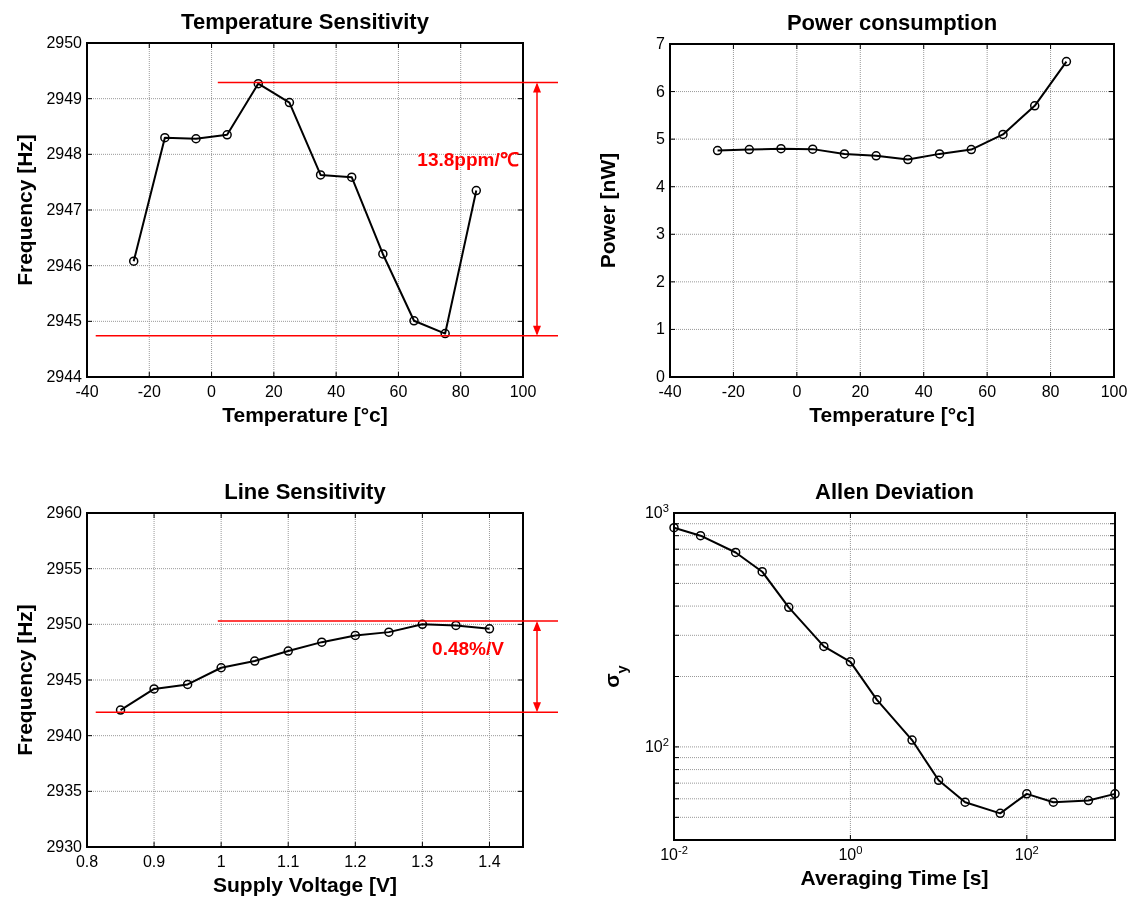 The image size is (1135, 900). I want to click on y-tick-label: 2949, so click(64, 98).